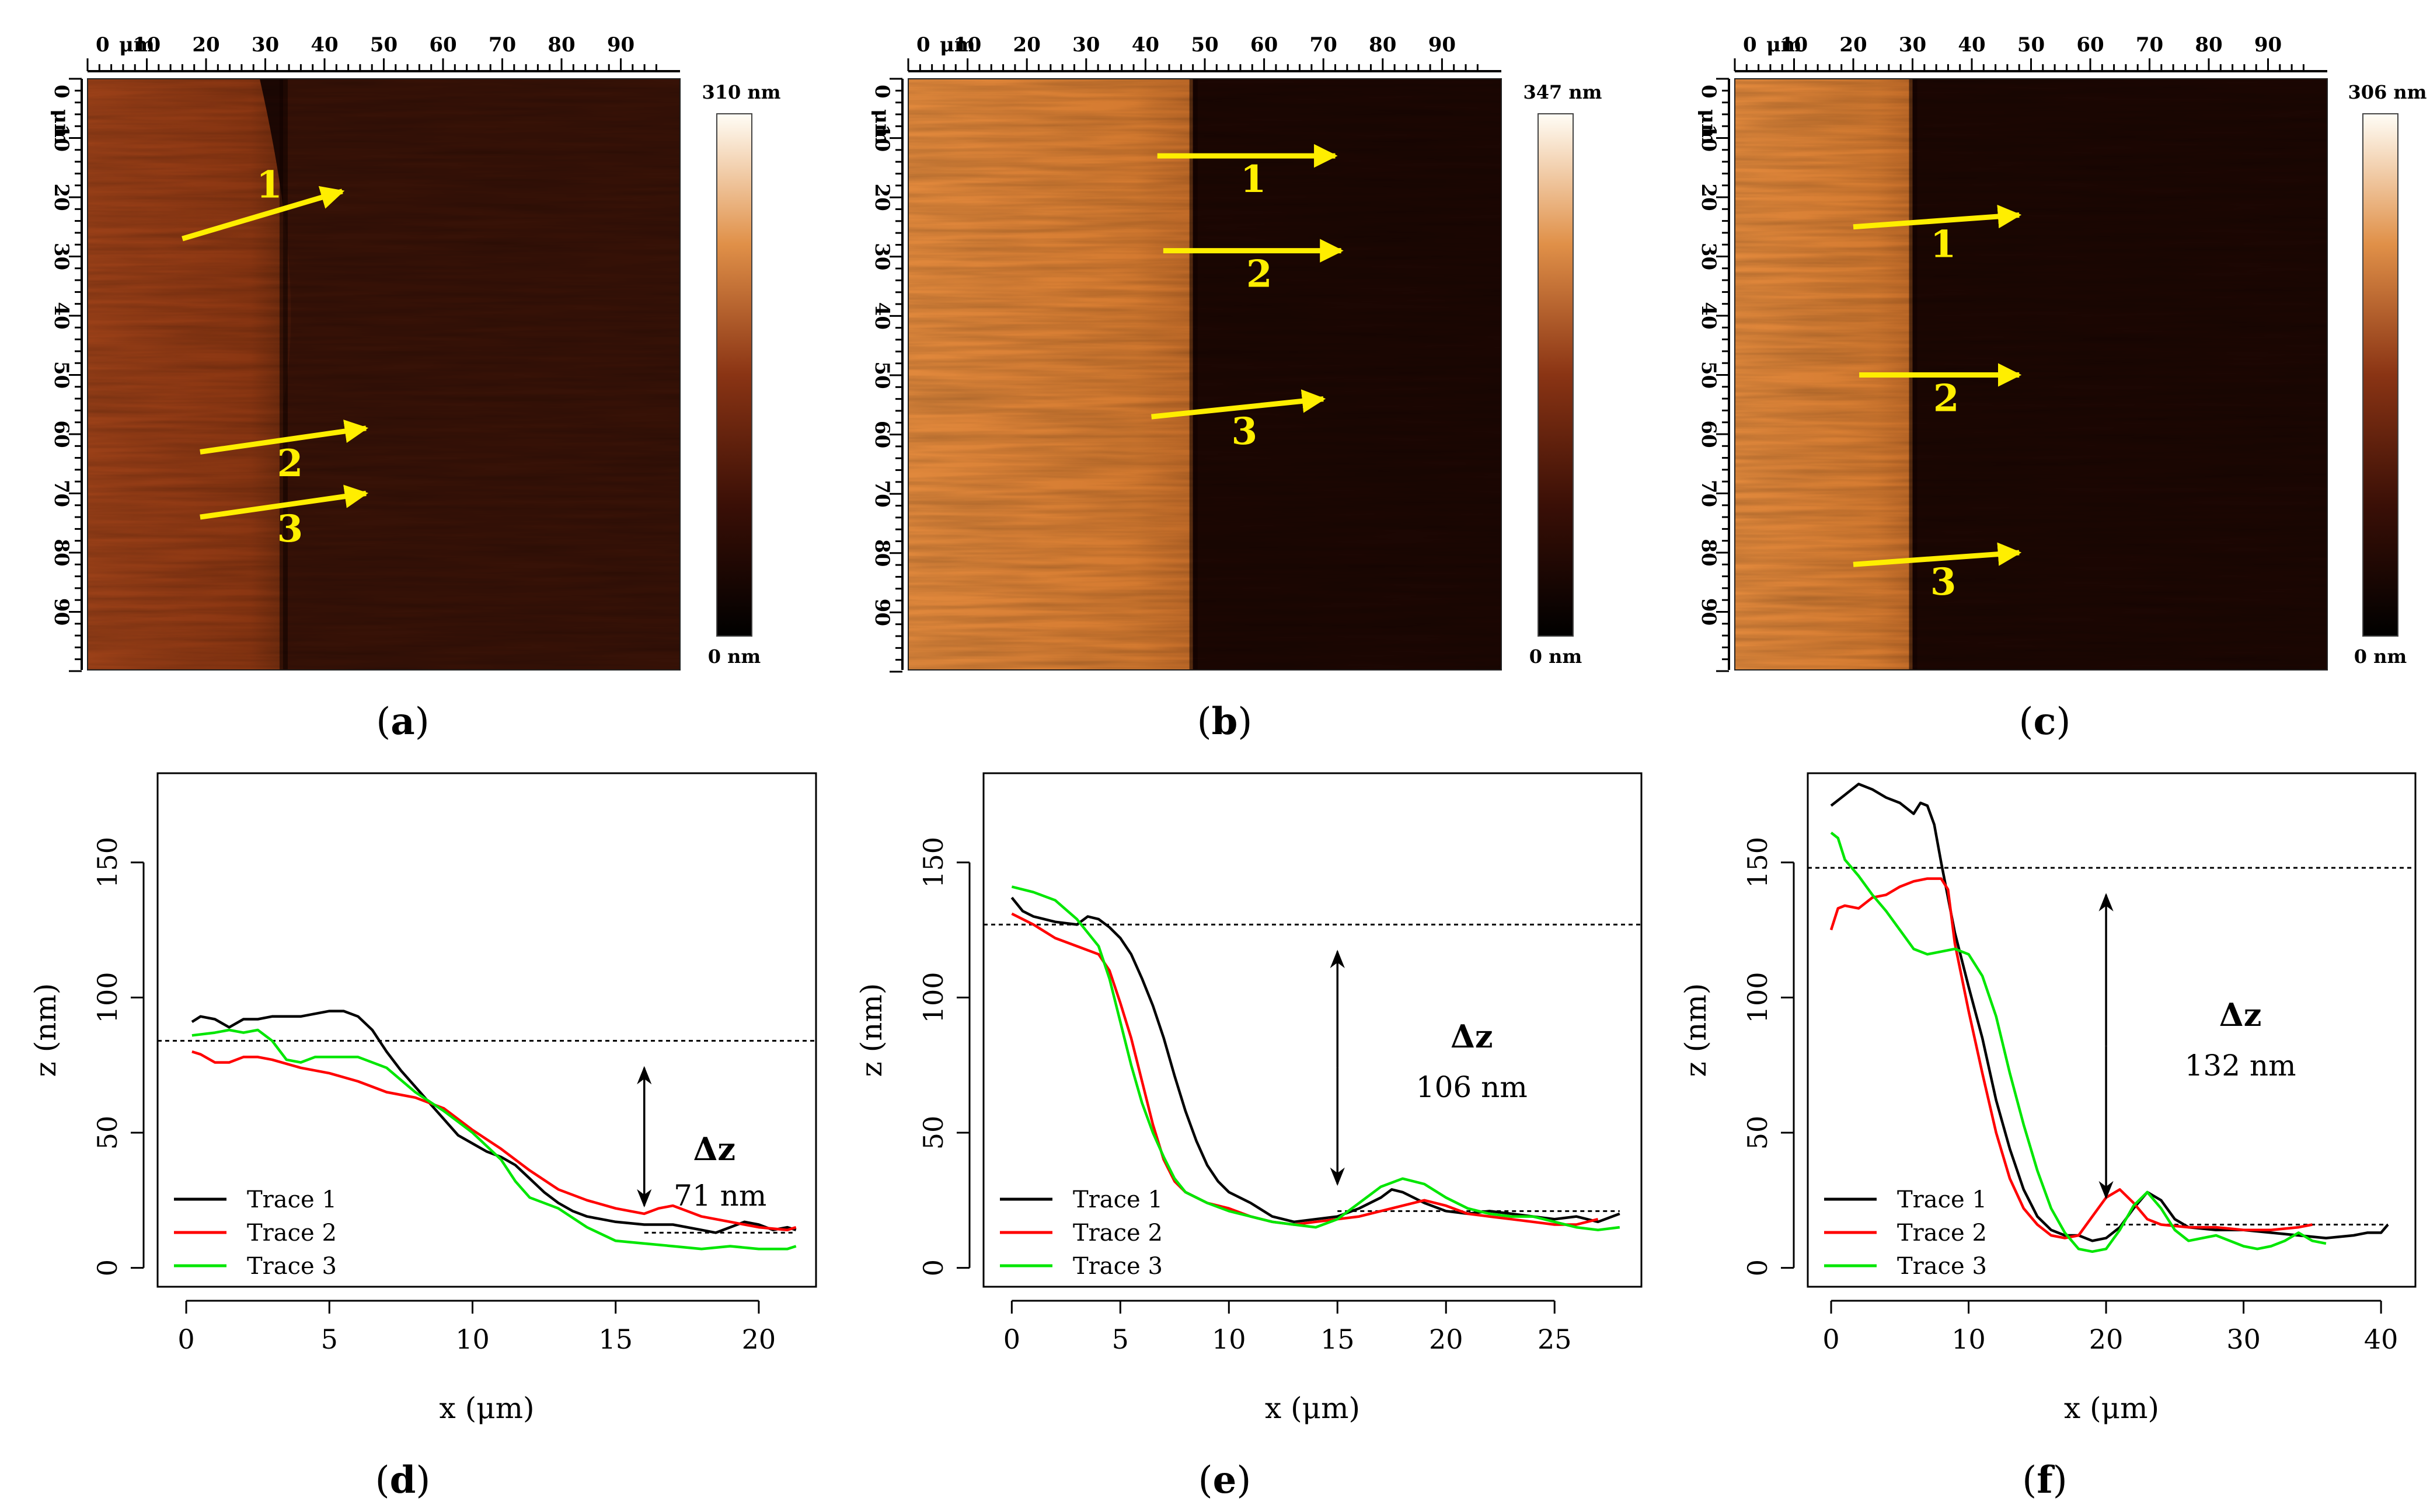 The width and height of the screenshot is (2430, 1512). I want to click on afm-left-tick-label: 20, so click(61, 197).